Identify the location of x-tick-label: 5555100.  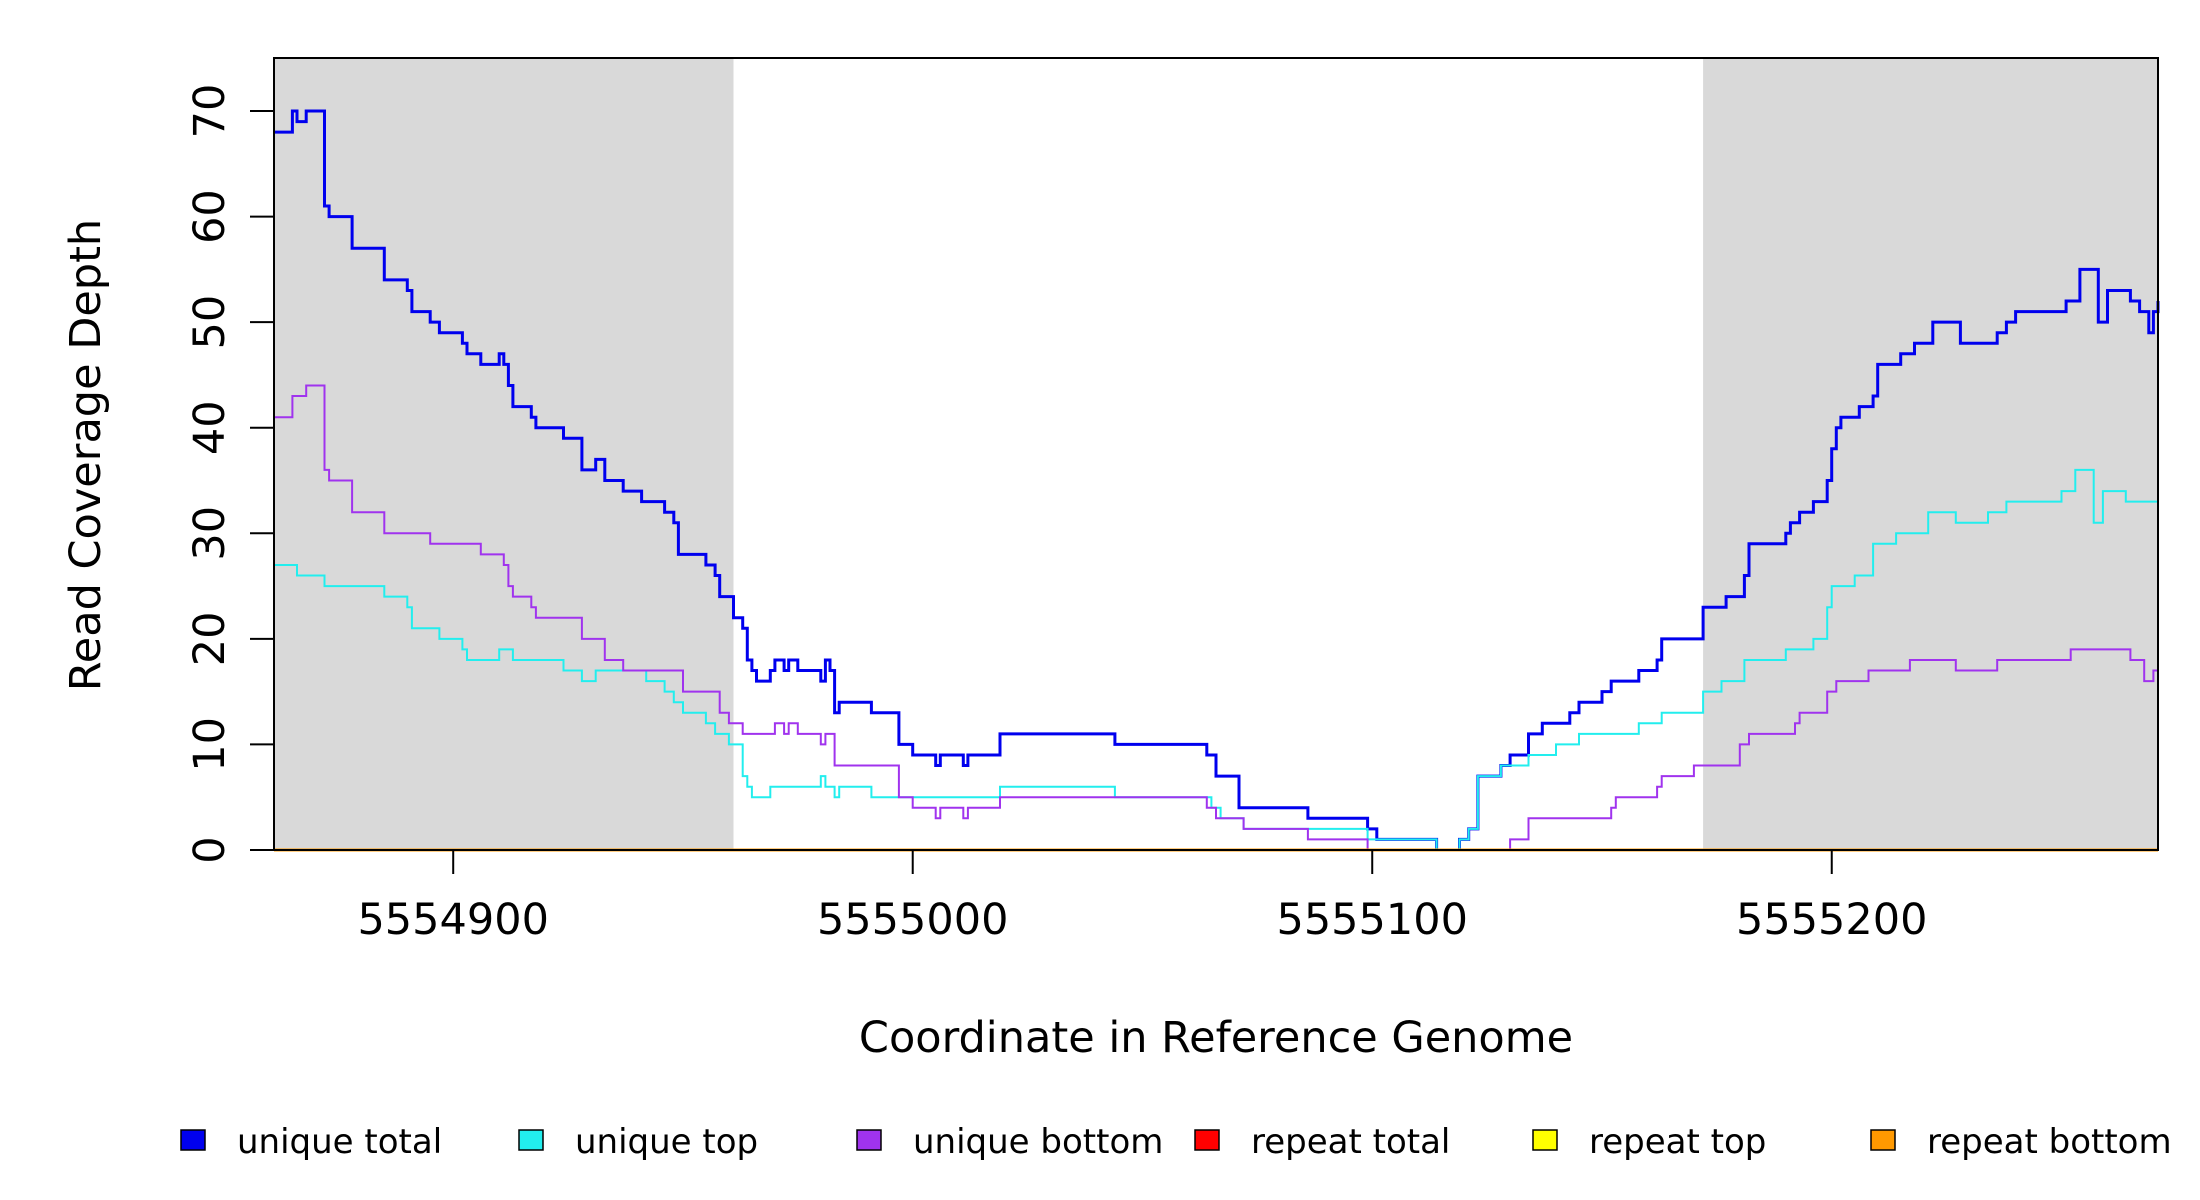
(1372, 920).